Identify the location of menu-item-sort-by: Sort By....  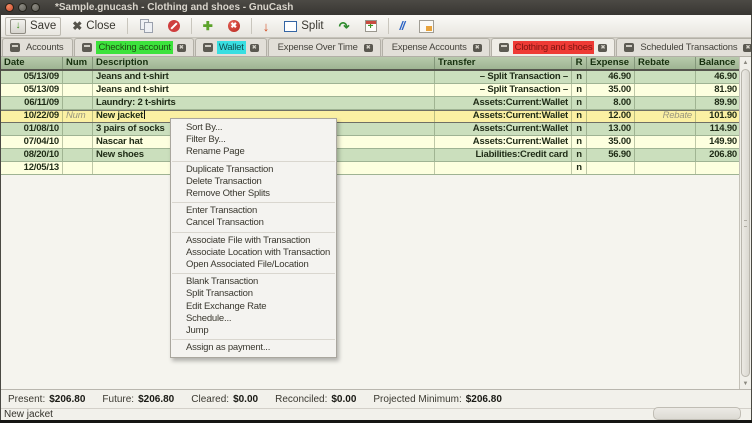
(204, 127).